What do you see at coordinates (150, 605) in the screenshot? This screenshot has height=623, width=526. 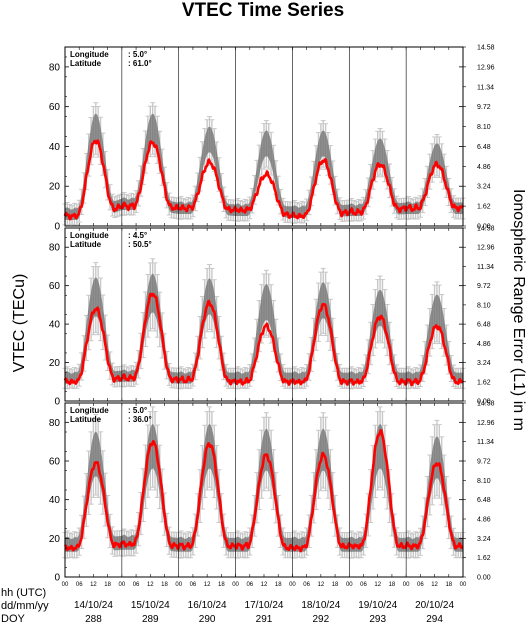 I see `date-label: 15/10/24` at bounding box center [150, 605].